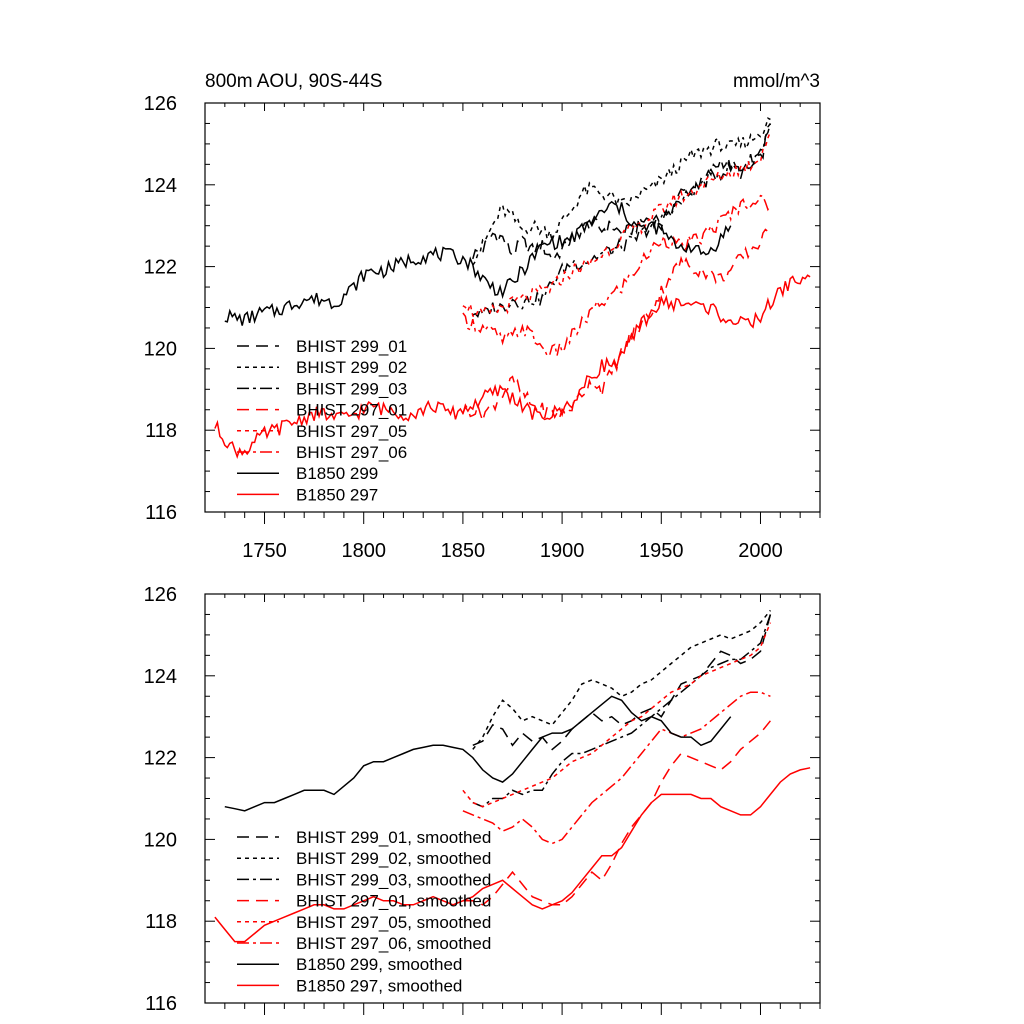 The image size is (1024, 1024). What do you see at coordinates (337, 473) in the screenshot?
I see `legend-entry: B1850 299` at bounding box center [337, 473].